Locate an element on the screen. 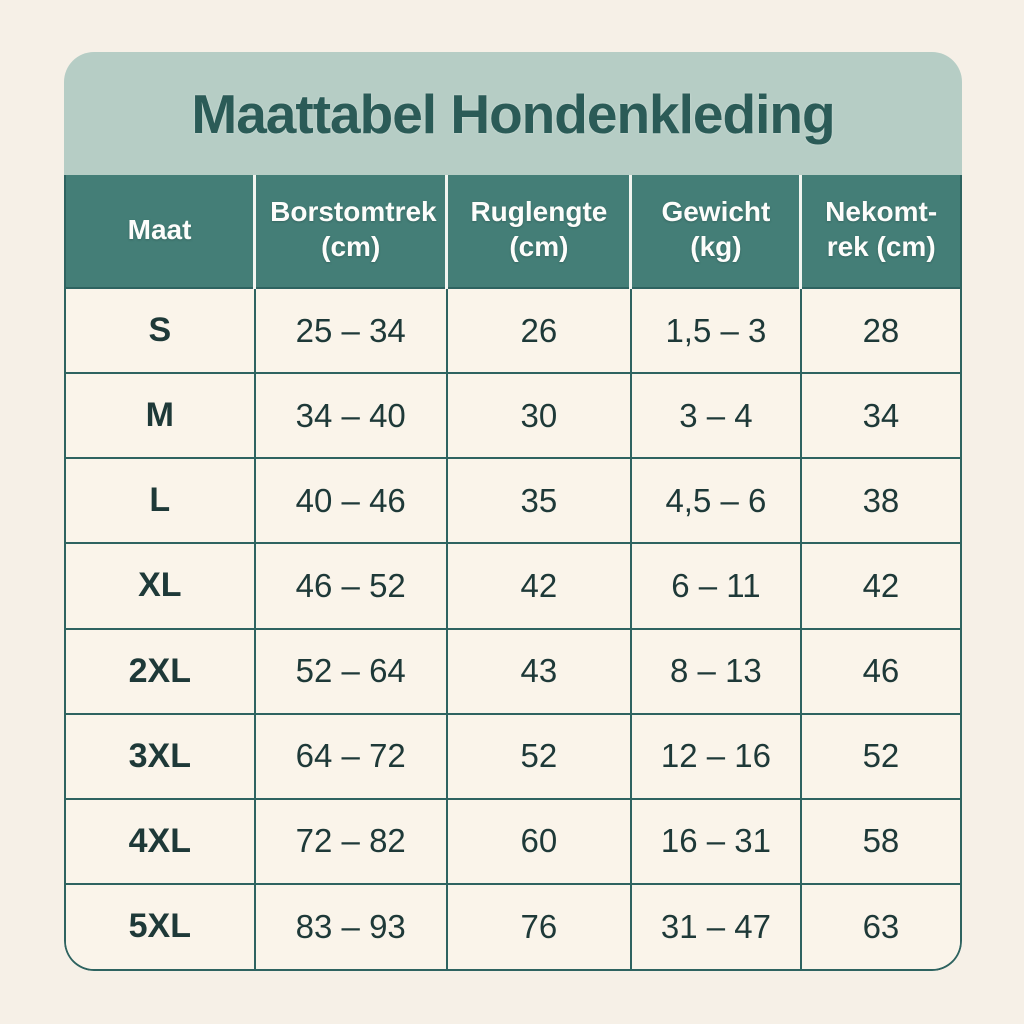 This screenshot has width=1024, height=1024. table-cell: 8 – 13 is located at coordinates (715, 671).